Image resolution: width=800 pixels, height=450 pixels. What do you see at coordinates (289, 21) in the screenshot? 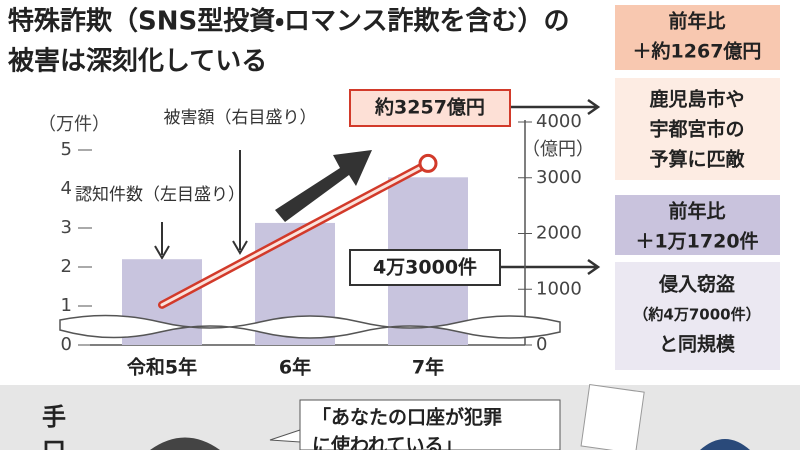
I see `title: 特殊詐欺（SNS型投資・ロマンス詐欺を含む）の` at bounding box center [289, 21].